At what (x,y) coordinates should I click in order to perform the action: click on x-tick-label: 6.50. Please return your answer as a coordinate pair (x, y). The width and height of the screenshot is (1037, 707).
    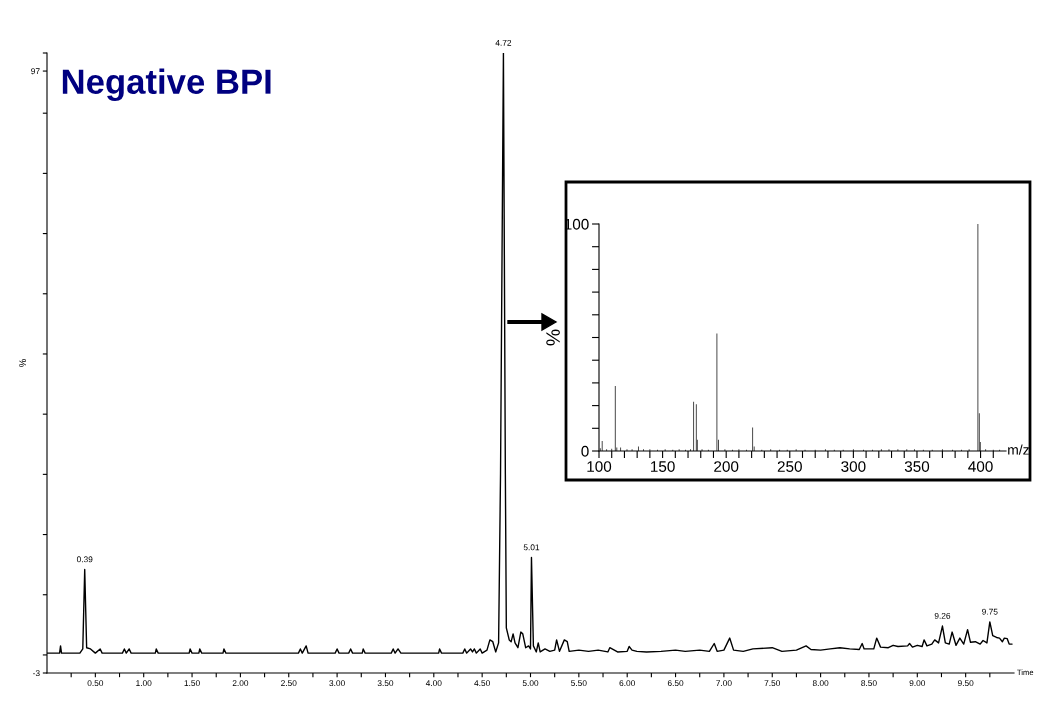
    Looking at the image, I should click on (675, 683).